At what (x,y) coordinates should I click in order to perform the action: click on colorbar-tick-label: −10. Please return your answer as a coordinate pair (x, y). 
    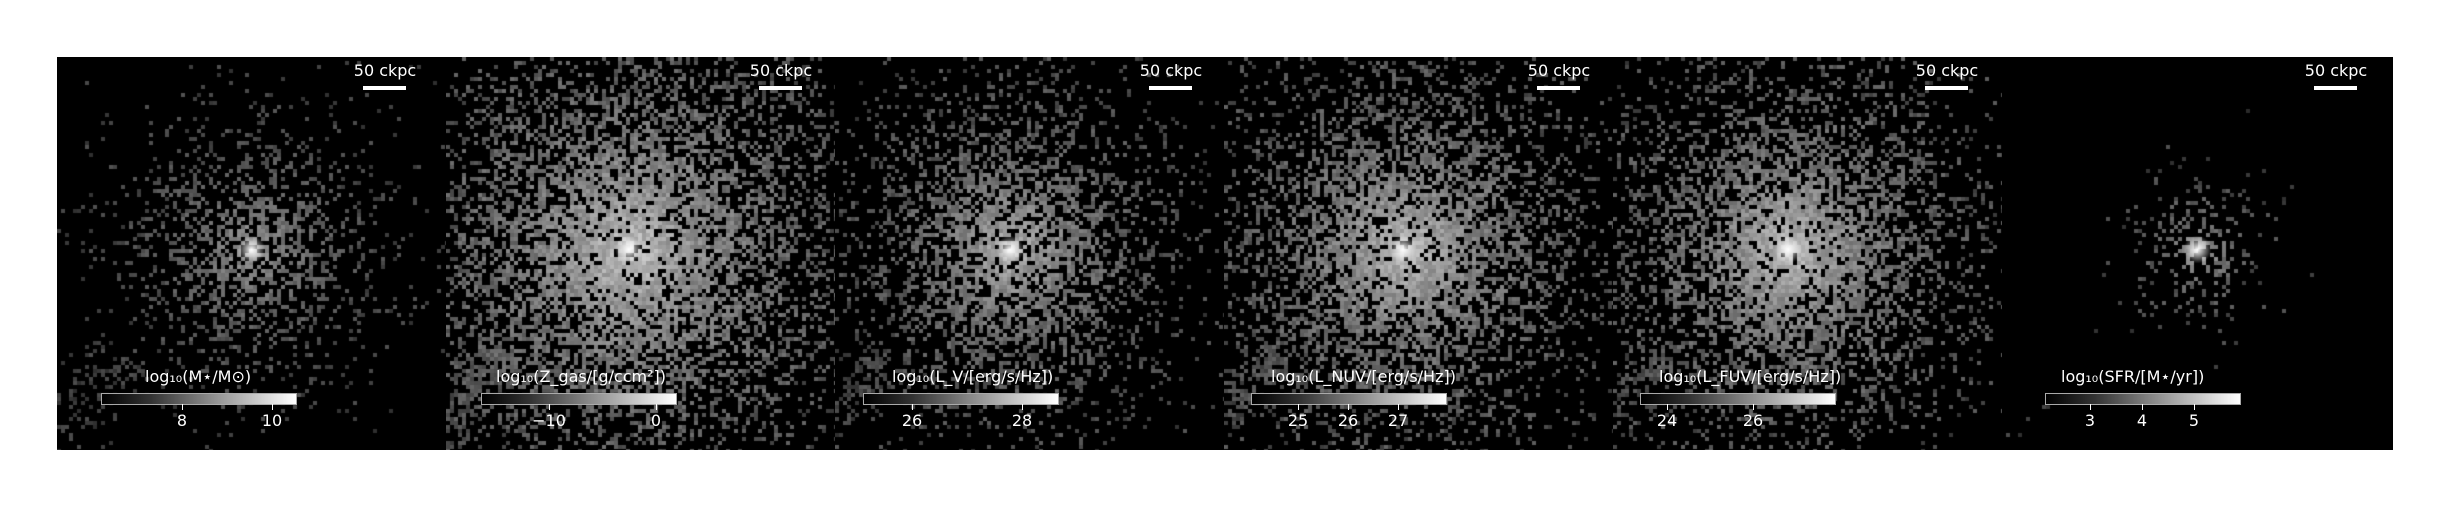
    Looking at the image, I should click on (549, 420).